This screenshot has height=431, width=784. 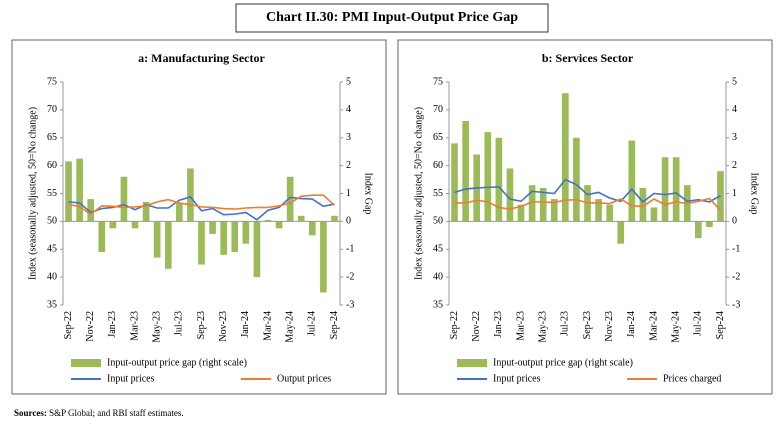 I want to click on x-tick-label: Jul-24, so click(x=312, y=323).